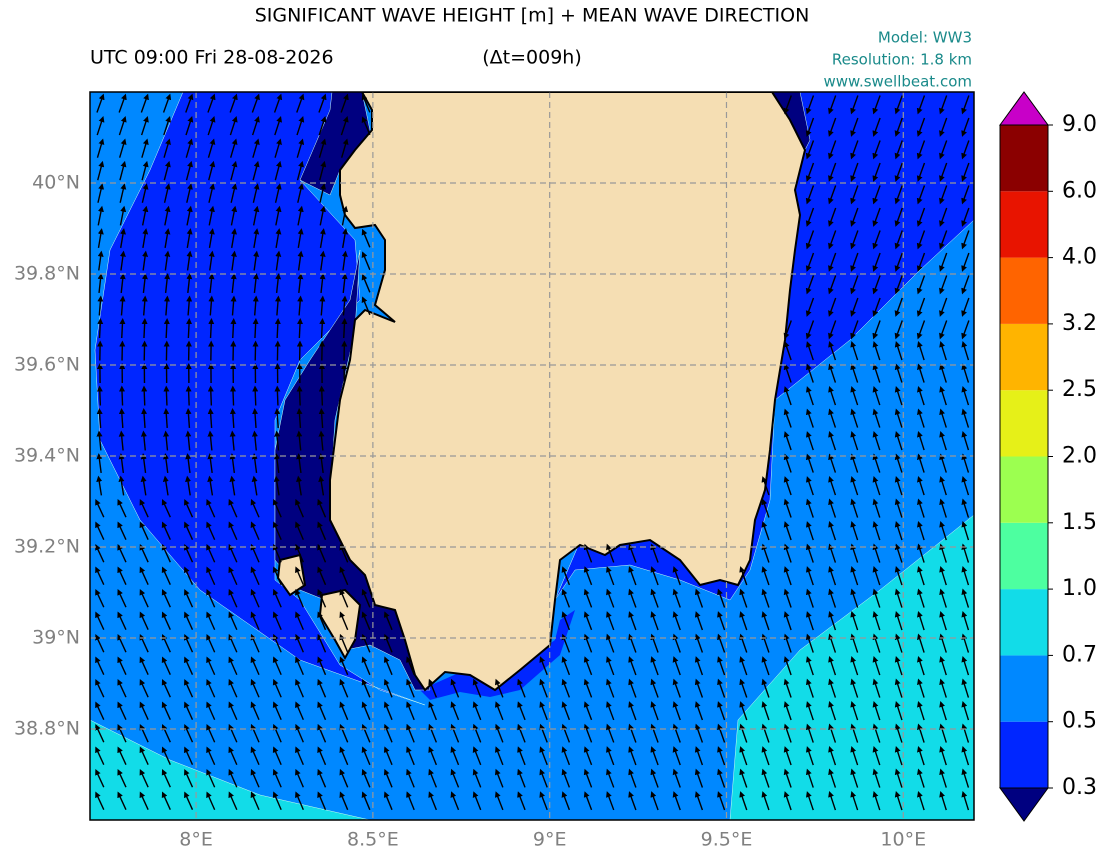 The image size is (1109, 859). I want to click on colorbar-segment, so click(1024, 688).